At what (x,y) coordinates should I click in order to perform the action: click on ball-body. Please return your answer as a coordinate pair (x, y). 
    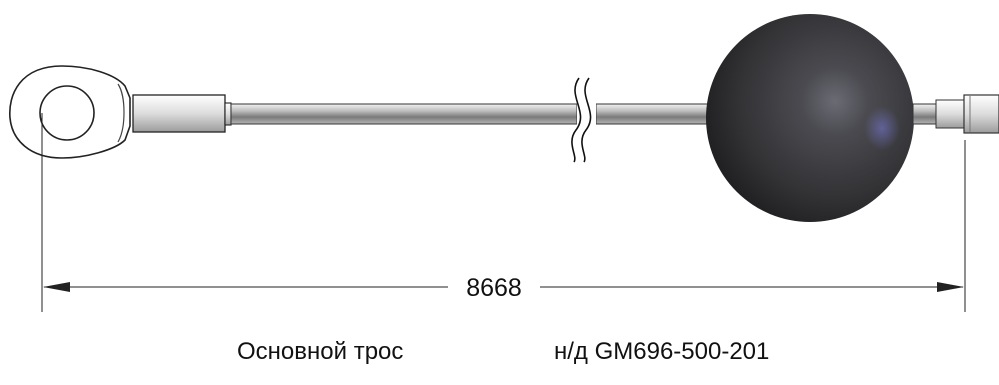
    Looking at the image, I should click on (810, 118).